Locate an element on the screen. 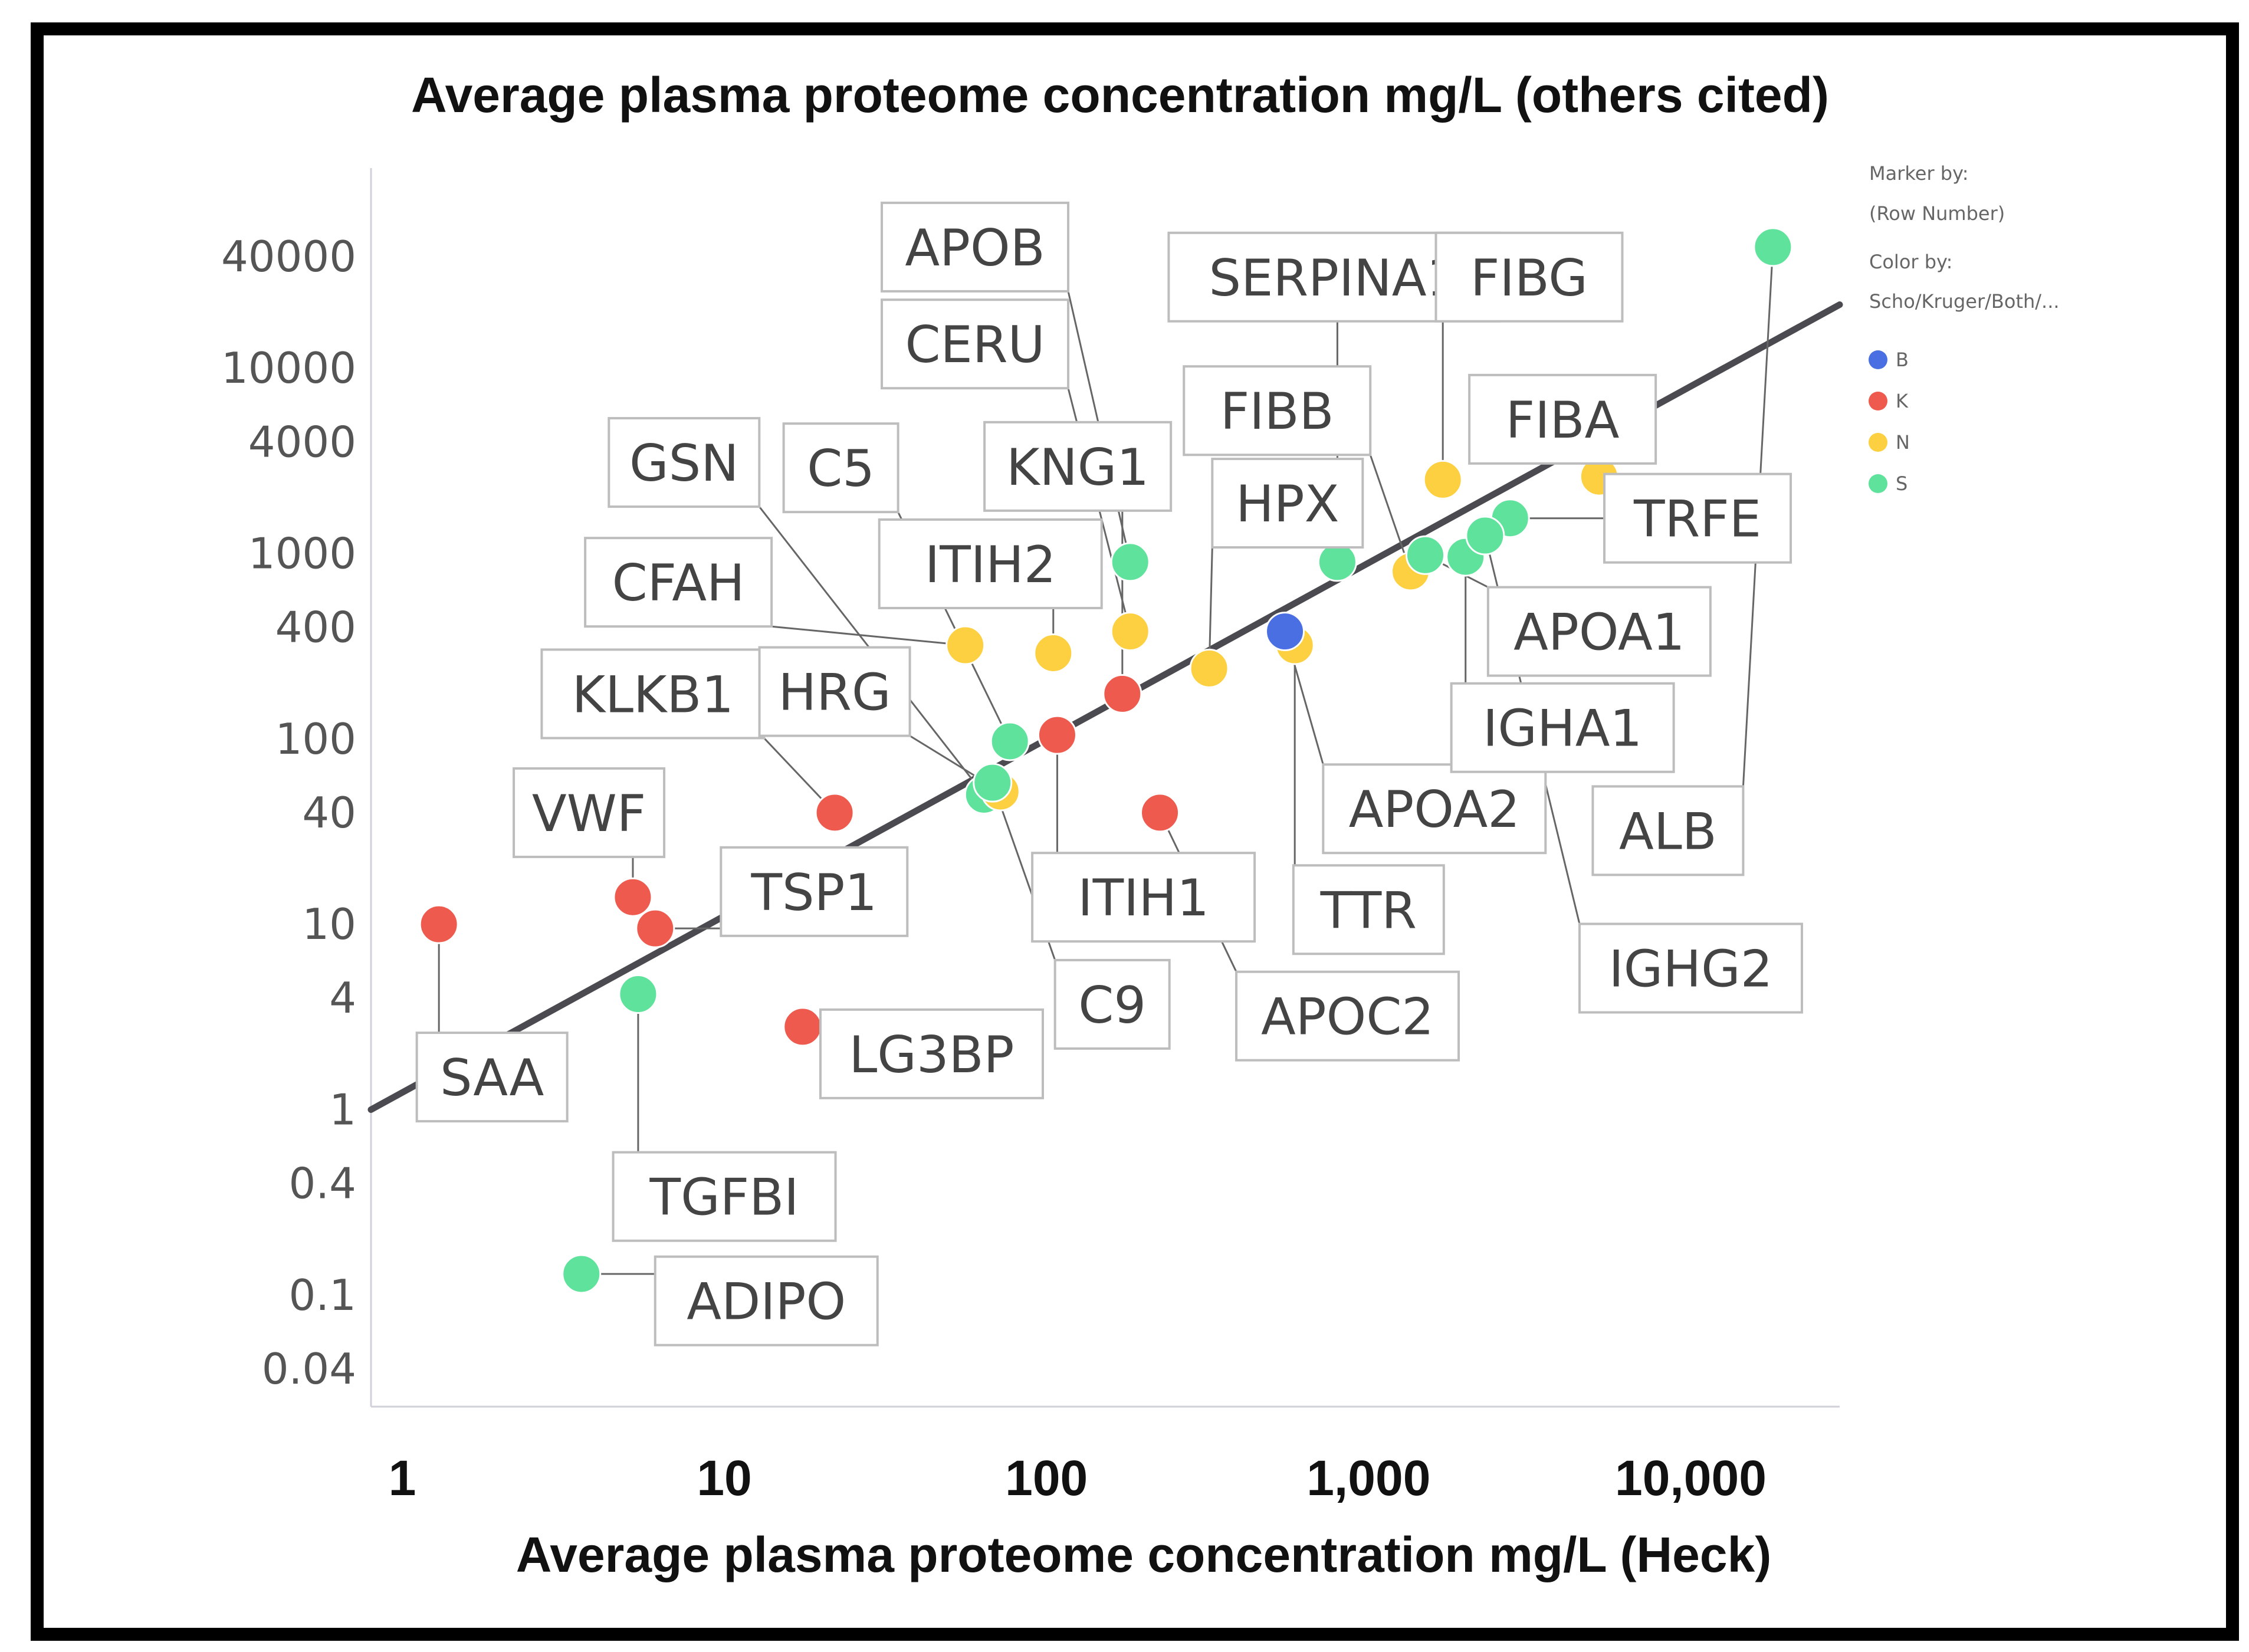  y-tick-label-400: 400 is located at coordinates (315, 628).